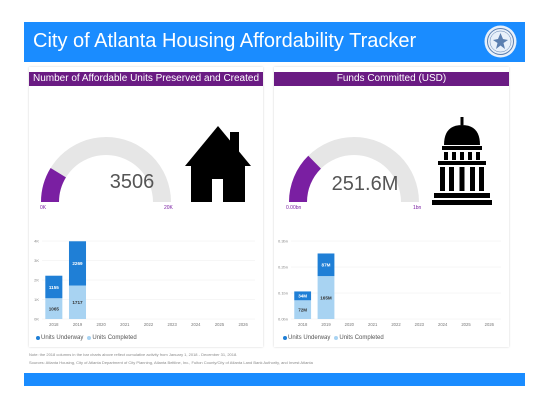  I want to click on city-seal-icon, so click(500, 41).